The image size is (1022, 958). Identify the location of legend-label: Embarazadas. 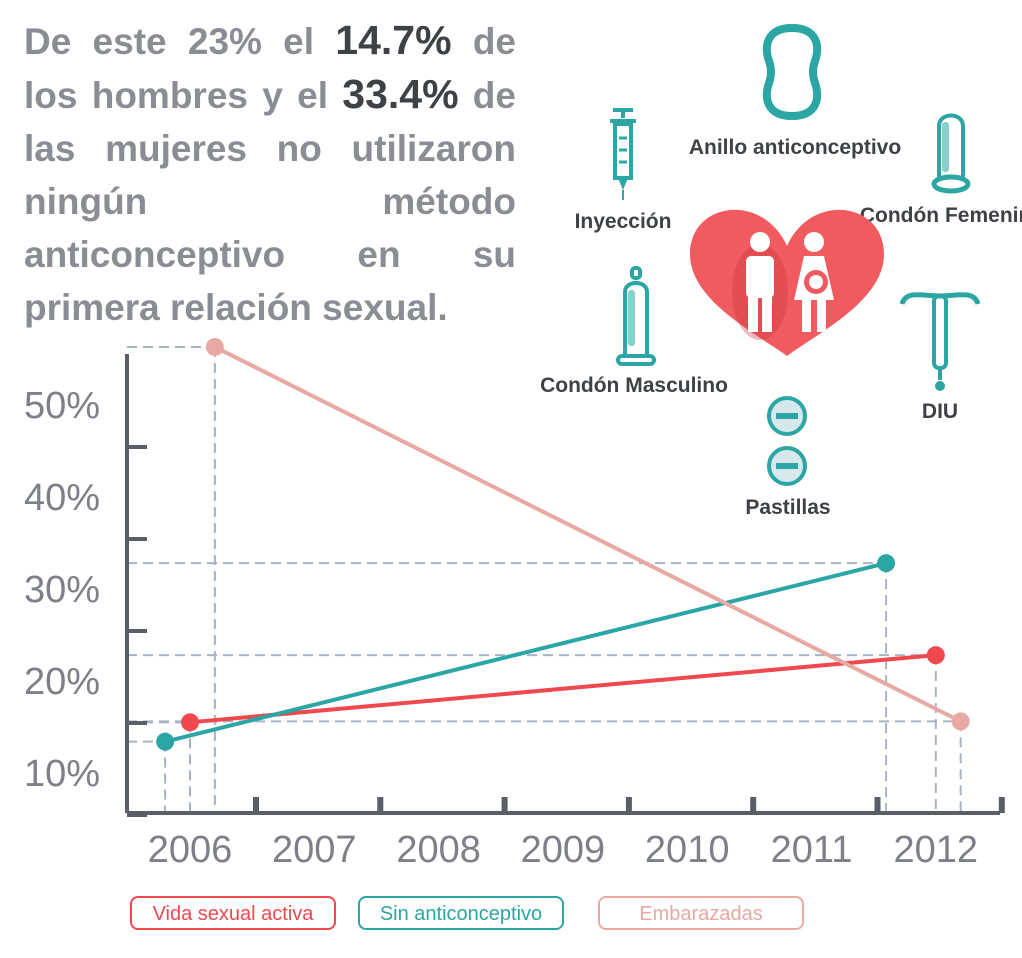
(701, 914).